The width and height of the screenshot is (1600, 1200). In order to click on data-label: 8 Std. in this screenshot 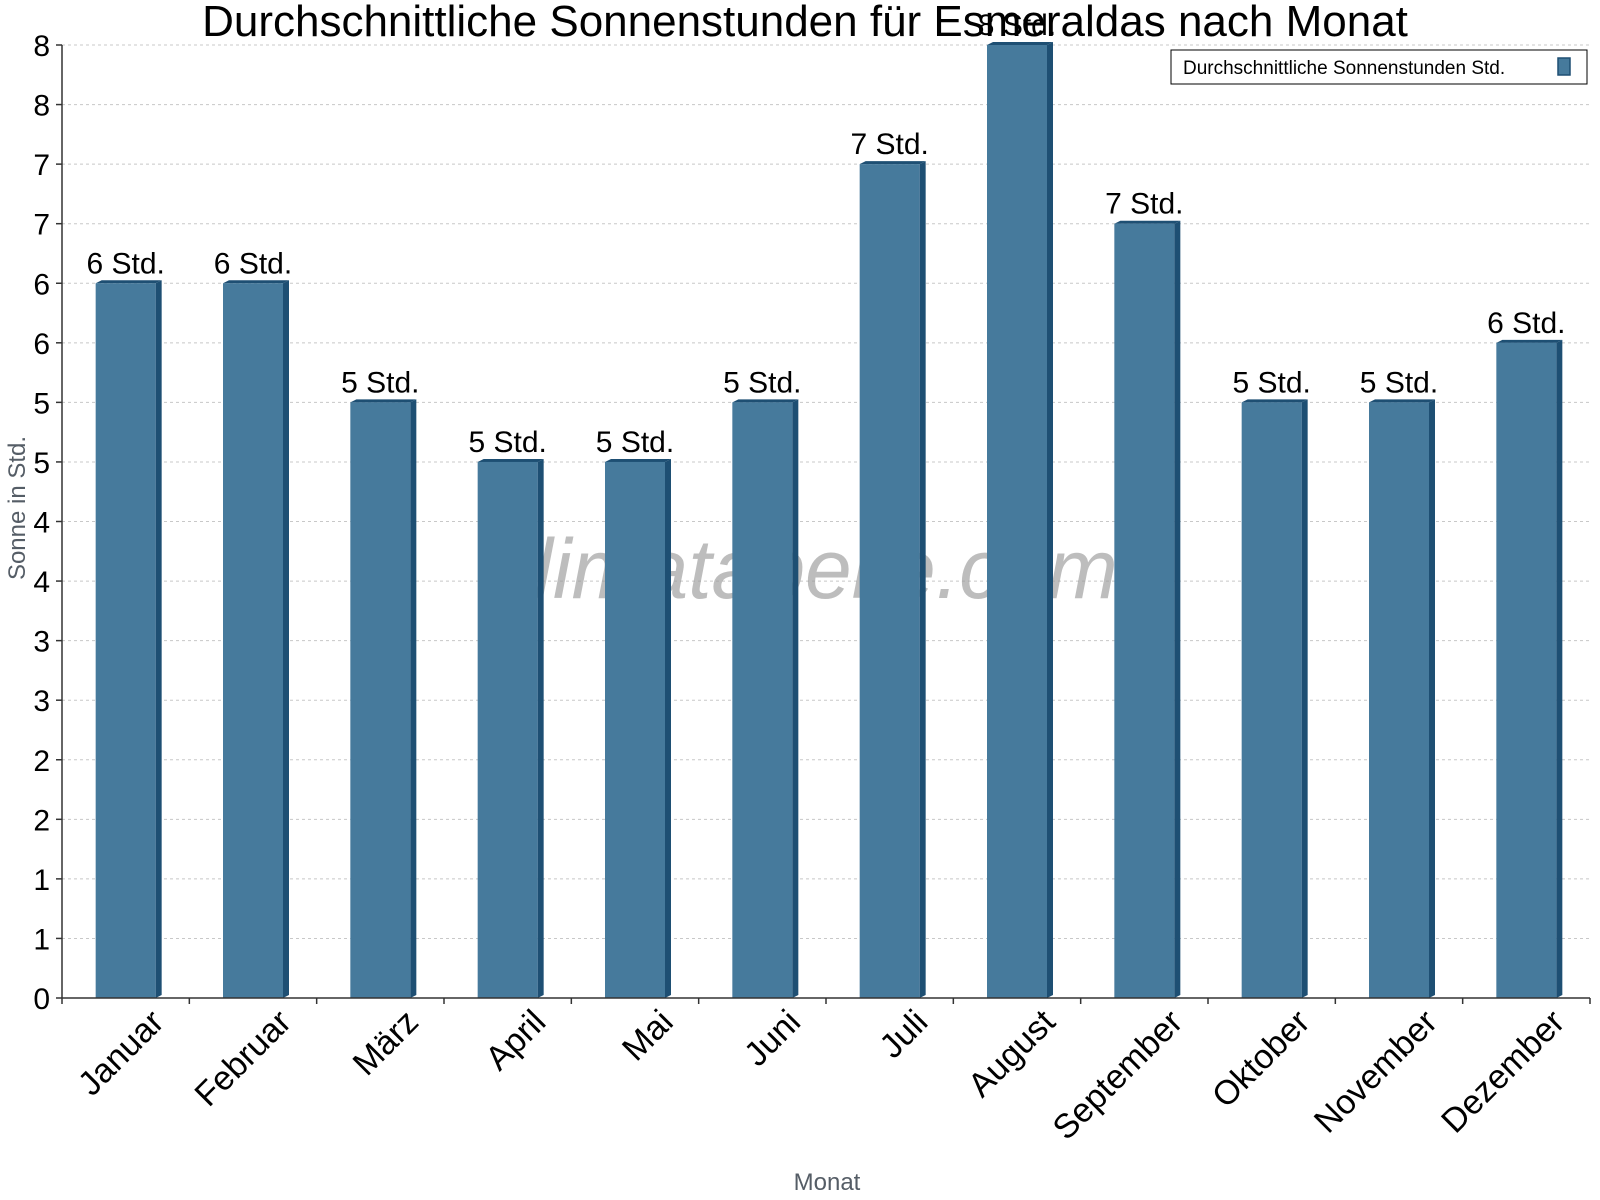, I will do `click(1017, 25)`.